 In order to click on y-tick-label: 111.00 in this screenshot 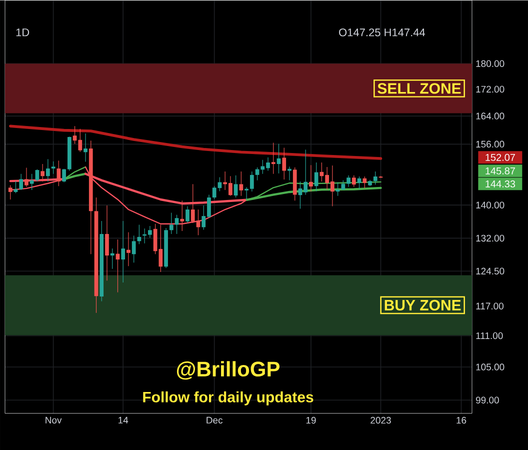, I will do `click(489, 335)`.